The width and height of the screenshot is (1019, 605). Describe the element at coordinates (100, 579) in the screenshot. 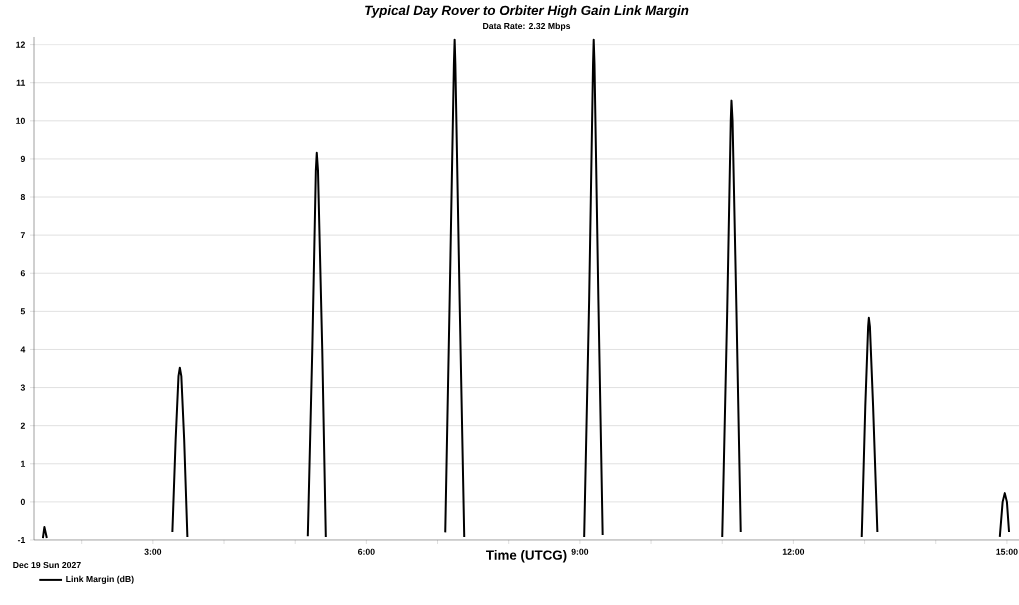

I see `legend-label: Link Margin (dB)` at that location.